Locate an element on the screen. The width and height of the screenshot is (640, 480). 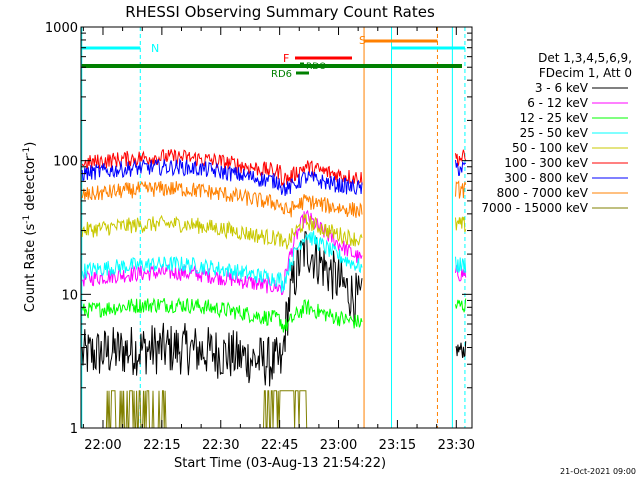
y-tick-label: 1 is located at coordinates (74, 429).